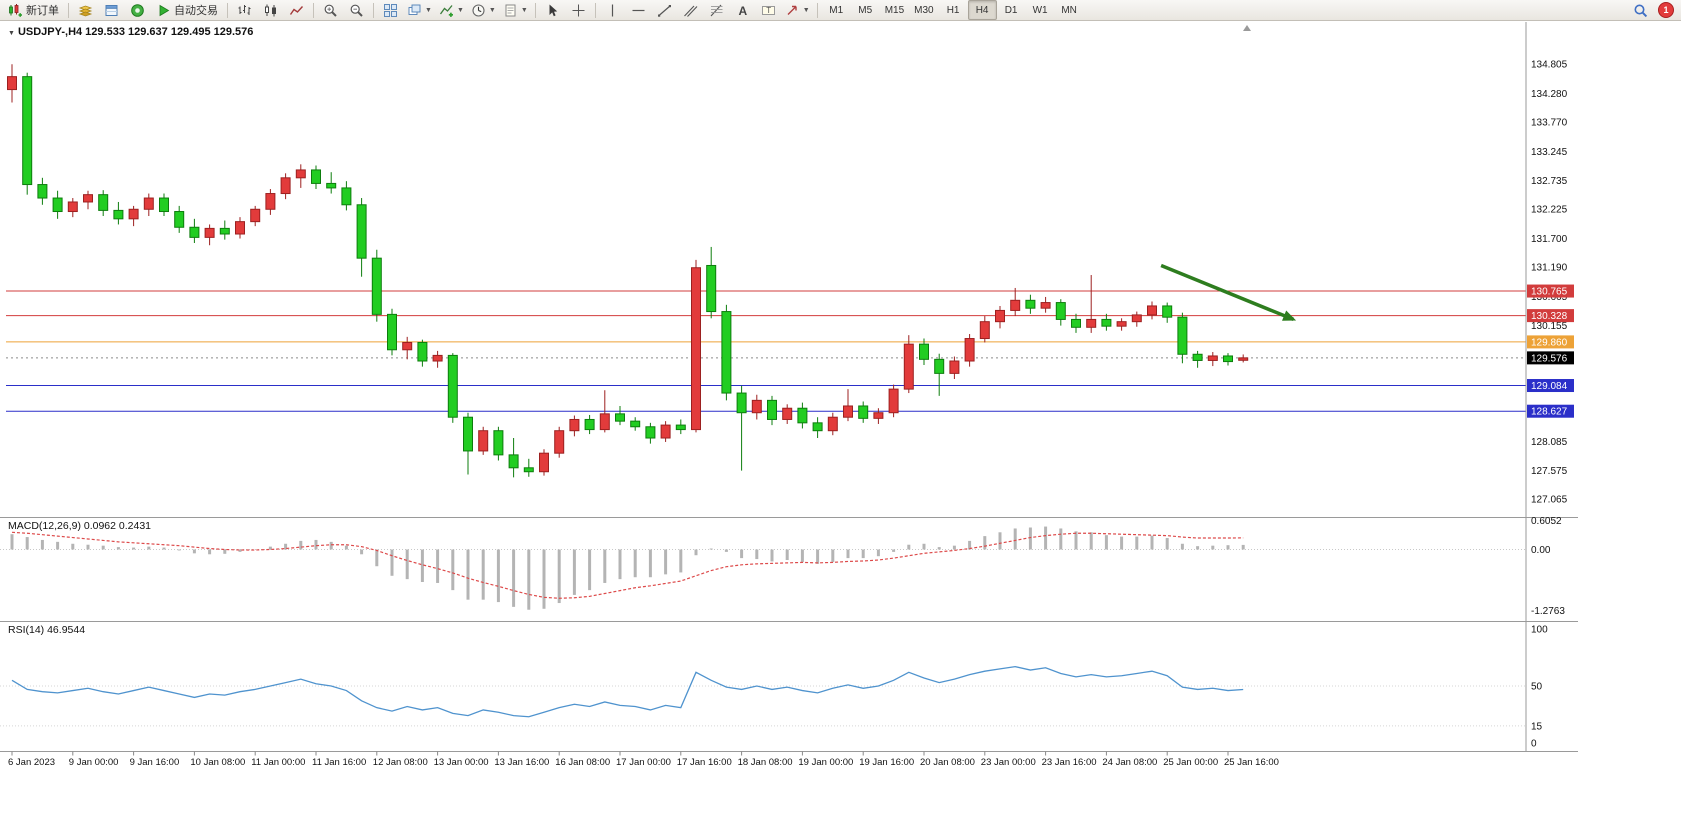  Describe the element at coordinates (947, 762) in the screenshot. I see `time-axis-label: 20 Jan 08:00` at that location.